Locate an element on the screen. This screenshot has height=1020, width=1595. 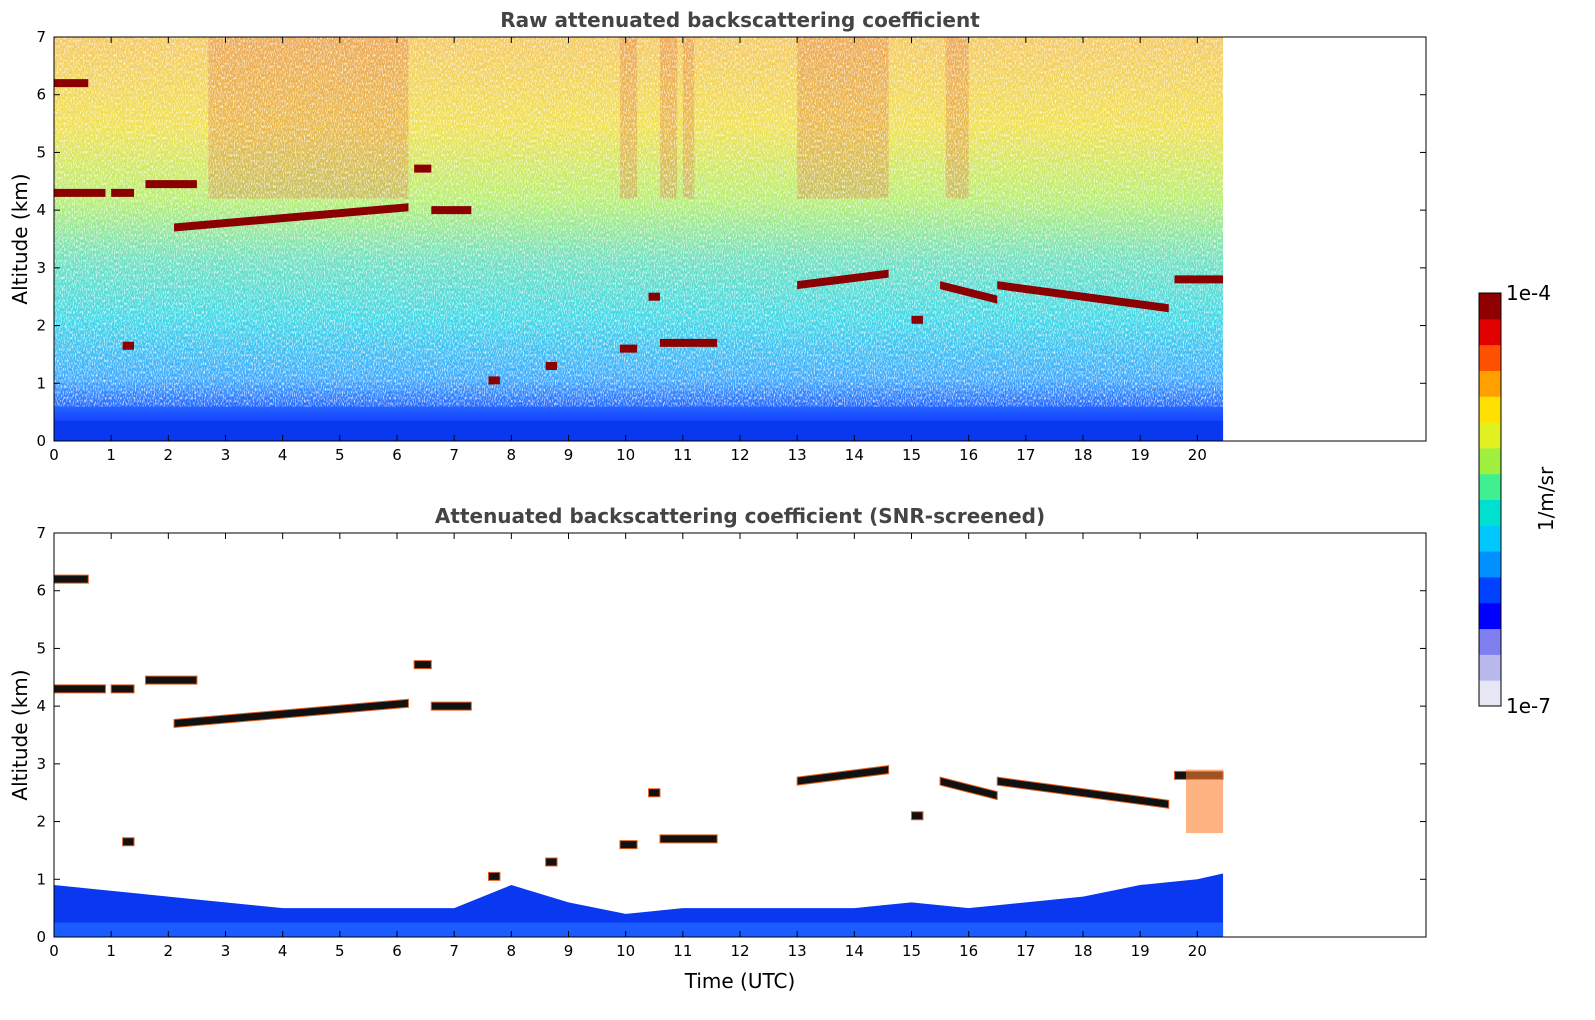
x-tick-label: 1 is located at coordinates (111, 455).